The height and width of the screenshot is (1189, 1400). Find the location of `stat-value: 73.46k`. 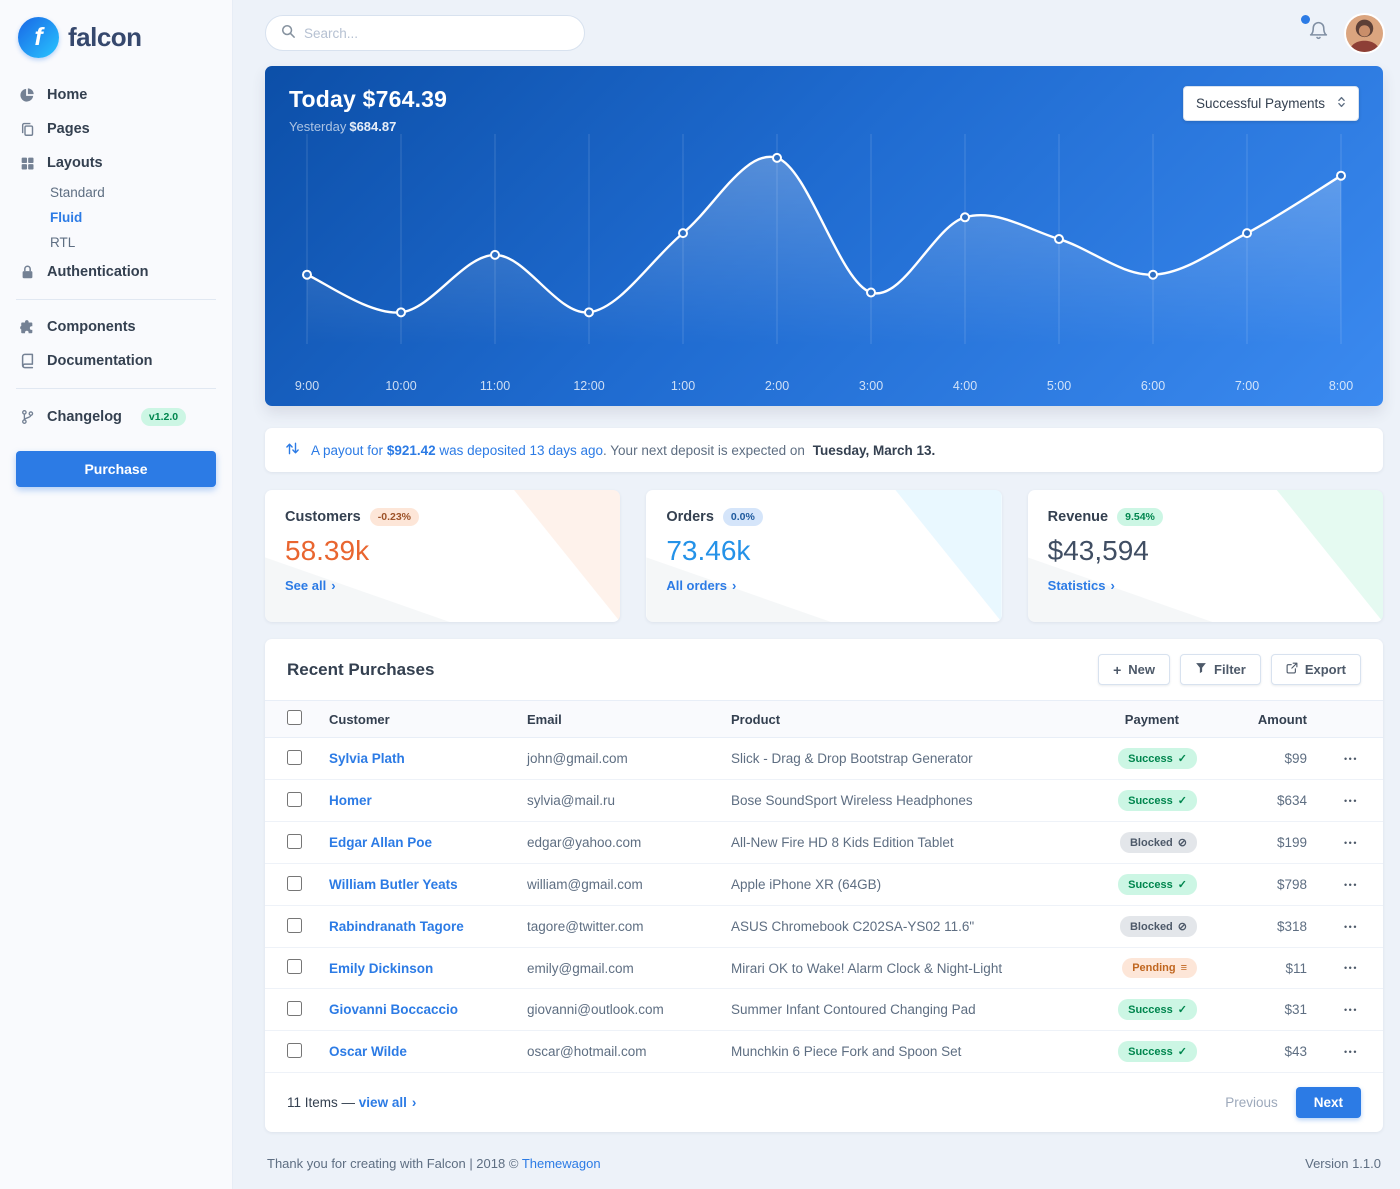

stat-value: 73.46k is located at coordinates (708, 550).